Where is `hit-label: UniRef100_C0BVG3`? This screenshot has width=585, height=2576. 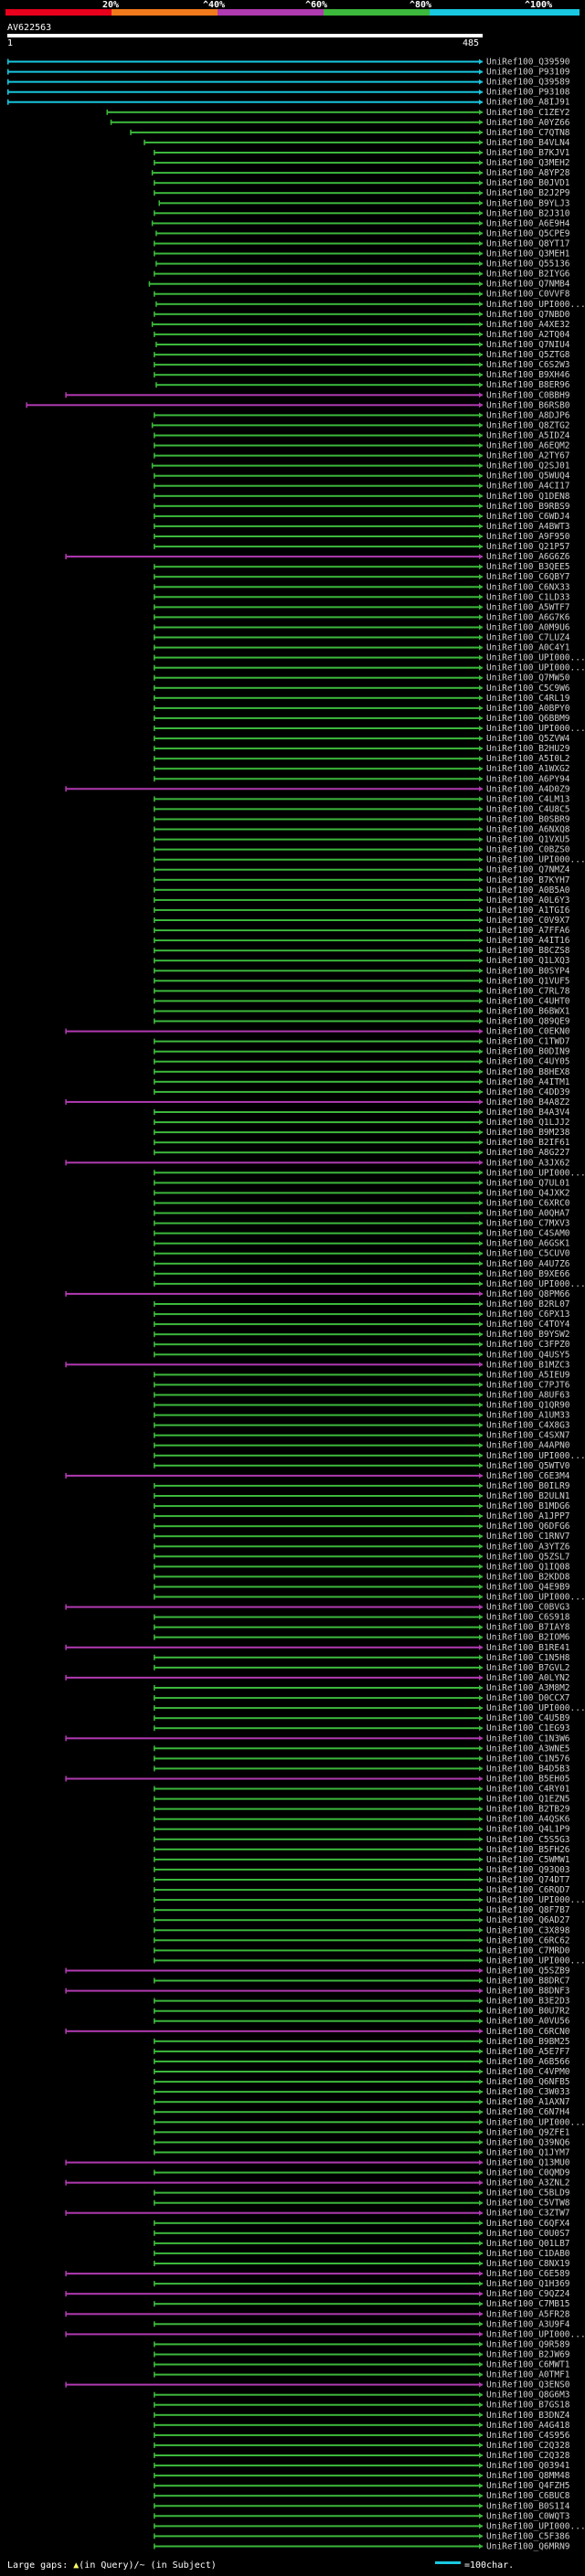 hit-label: UniRef100_C0BVG3 is located at coordinates (528, 1608).